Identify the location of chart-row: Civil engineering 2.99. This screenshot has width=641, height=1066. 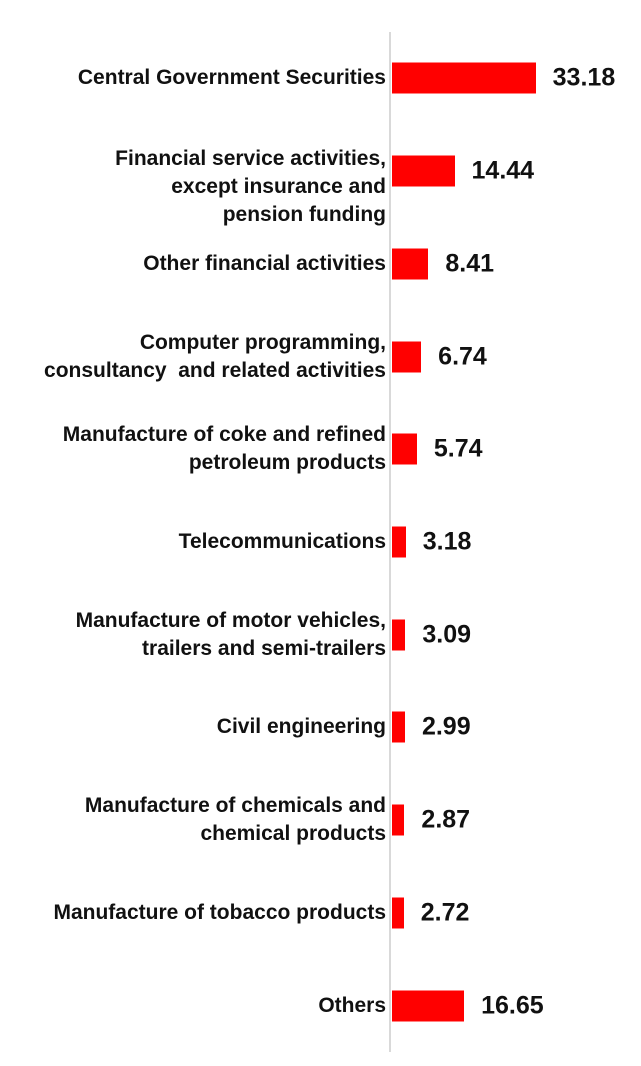
(320, 727).